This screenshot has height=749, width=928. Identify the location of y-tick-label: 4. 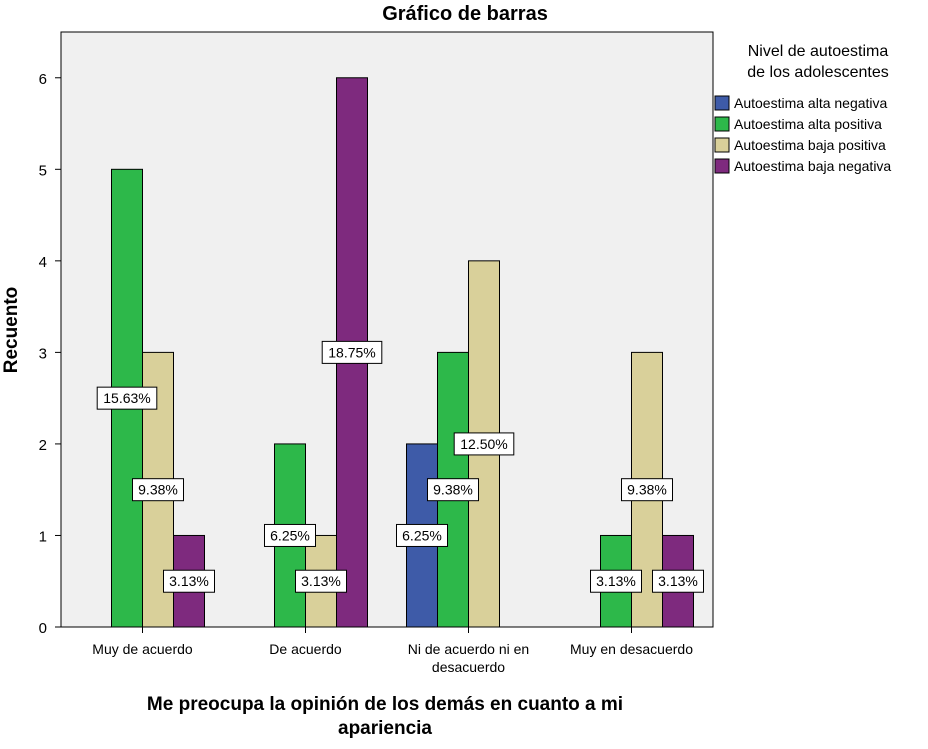
(43, 262).